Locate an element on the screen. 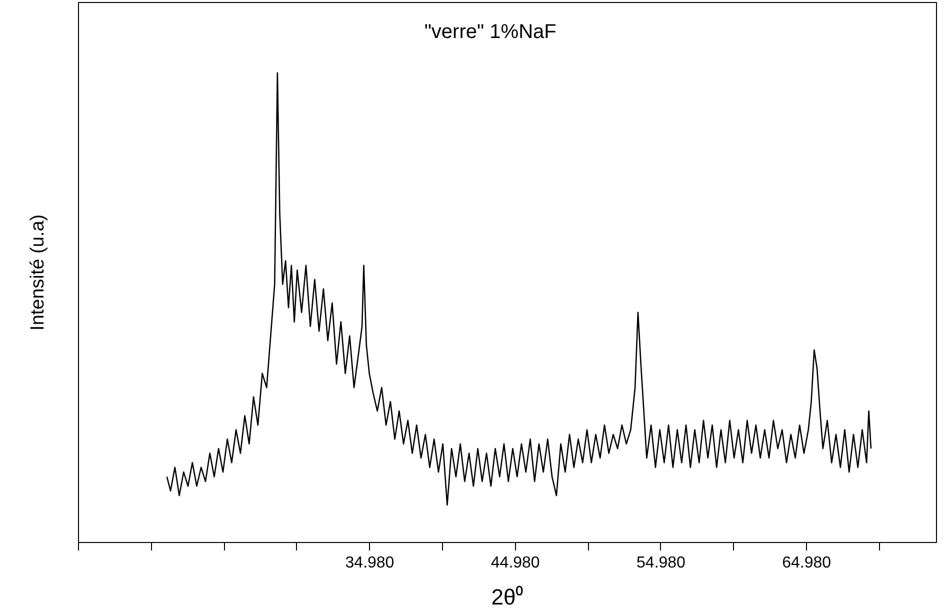 Image resolution: width=946 pixels, height=612 pixels. x-tick-label: 34.980 is located at coordinates (369, 563).